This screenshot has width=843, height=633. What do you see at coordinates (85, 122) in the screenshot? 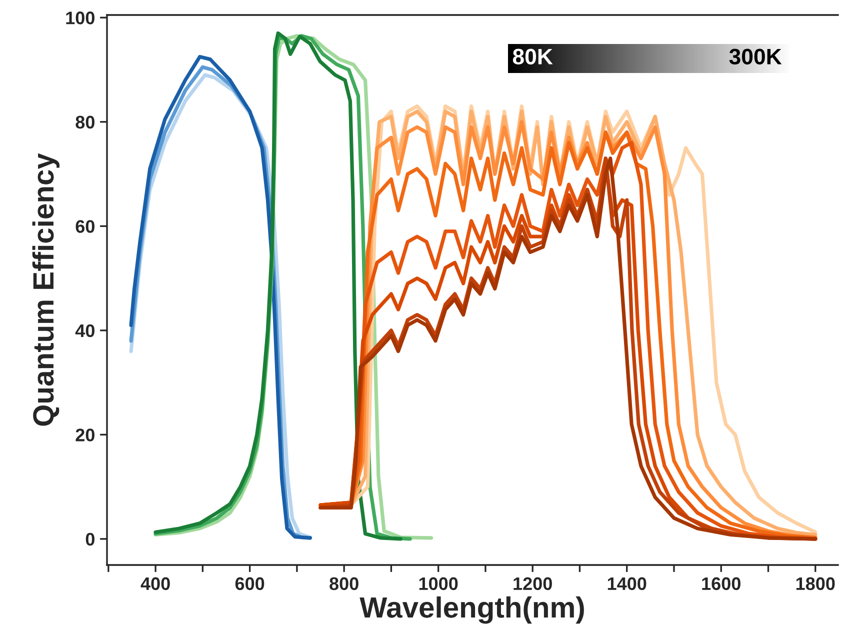
I see `y-tick-label: 80` at bounding box center [85, 122].